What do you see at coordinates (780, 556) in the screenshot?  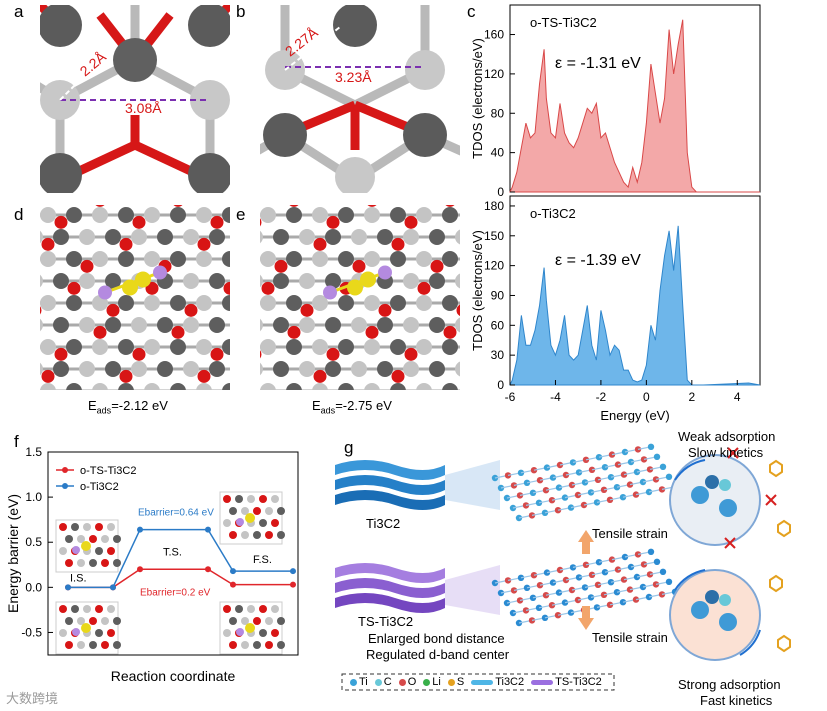 I see `polysulfide-molecule-icon` at bounding box center [780, 556].